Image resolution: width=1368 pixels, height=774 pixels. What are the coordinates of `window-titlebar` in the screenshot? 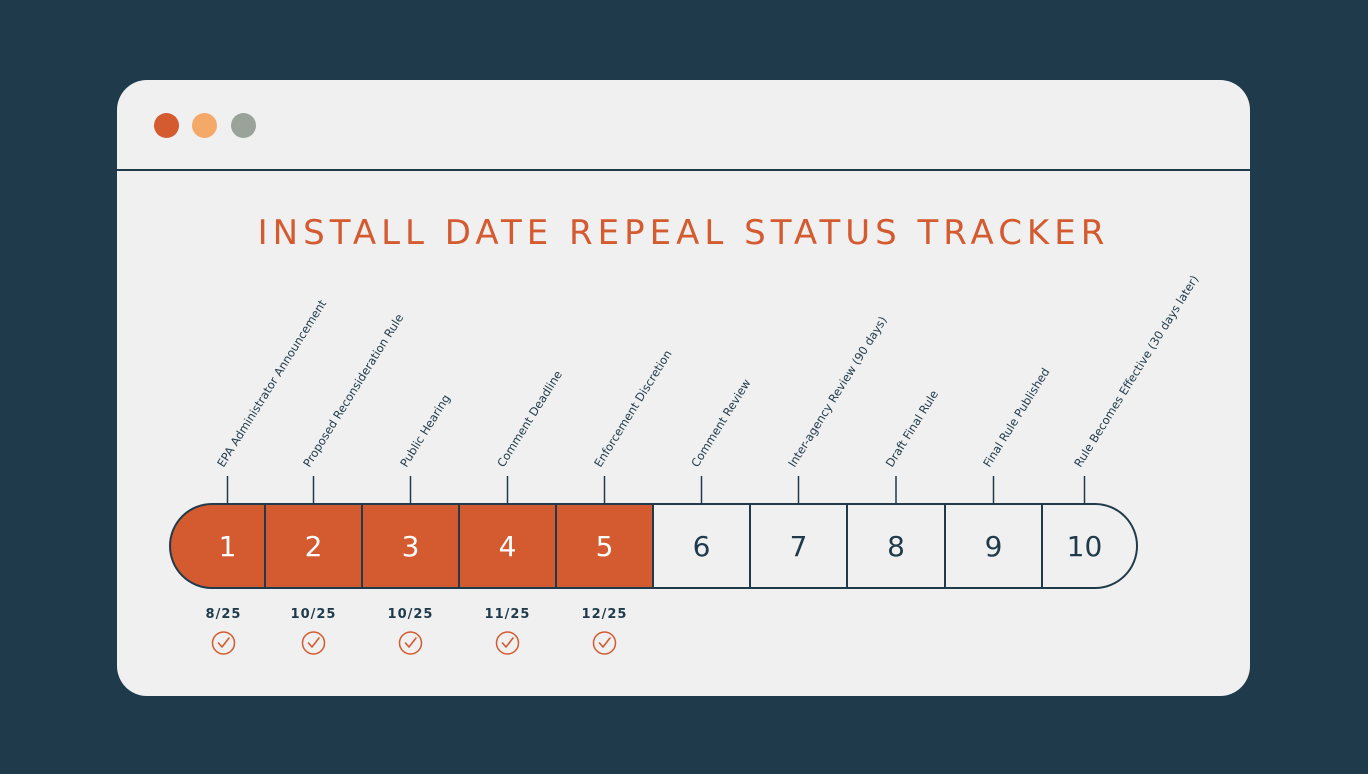 It's located at (683, 125).